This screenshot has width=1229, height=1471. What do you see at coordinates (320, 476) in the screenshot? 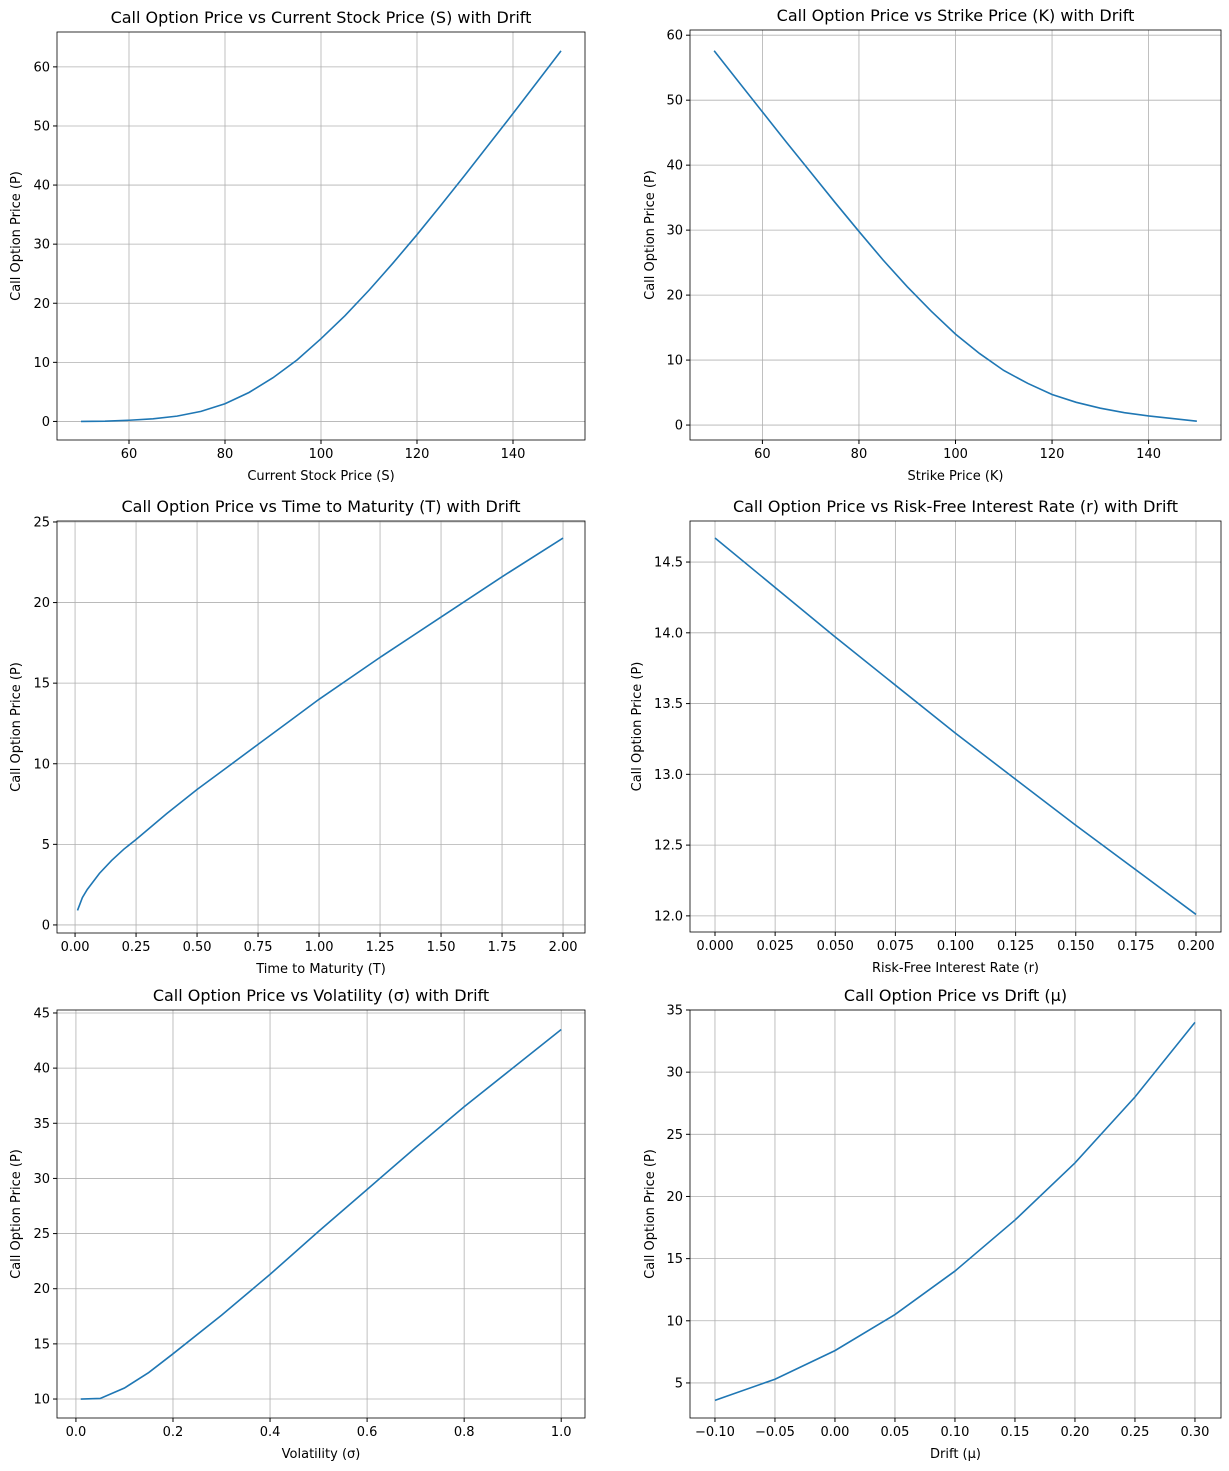
I see `x-axis-label: Current Stock Price (S)` at bounding box center [320, 476].